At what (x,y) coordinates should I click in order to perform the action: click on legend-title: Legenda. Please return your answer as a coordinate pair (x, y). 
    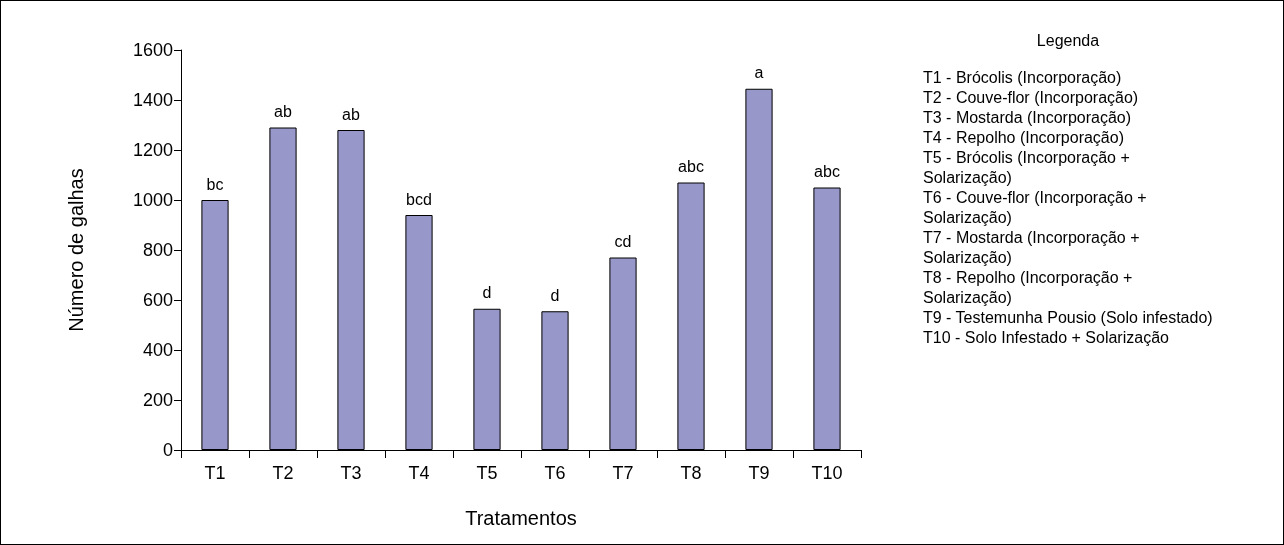
    Looking at the image, I should click on (1068, 41).